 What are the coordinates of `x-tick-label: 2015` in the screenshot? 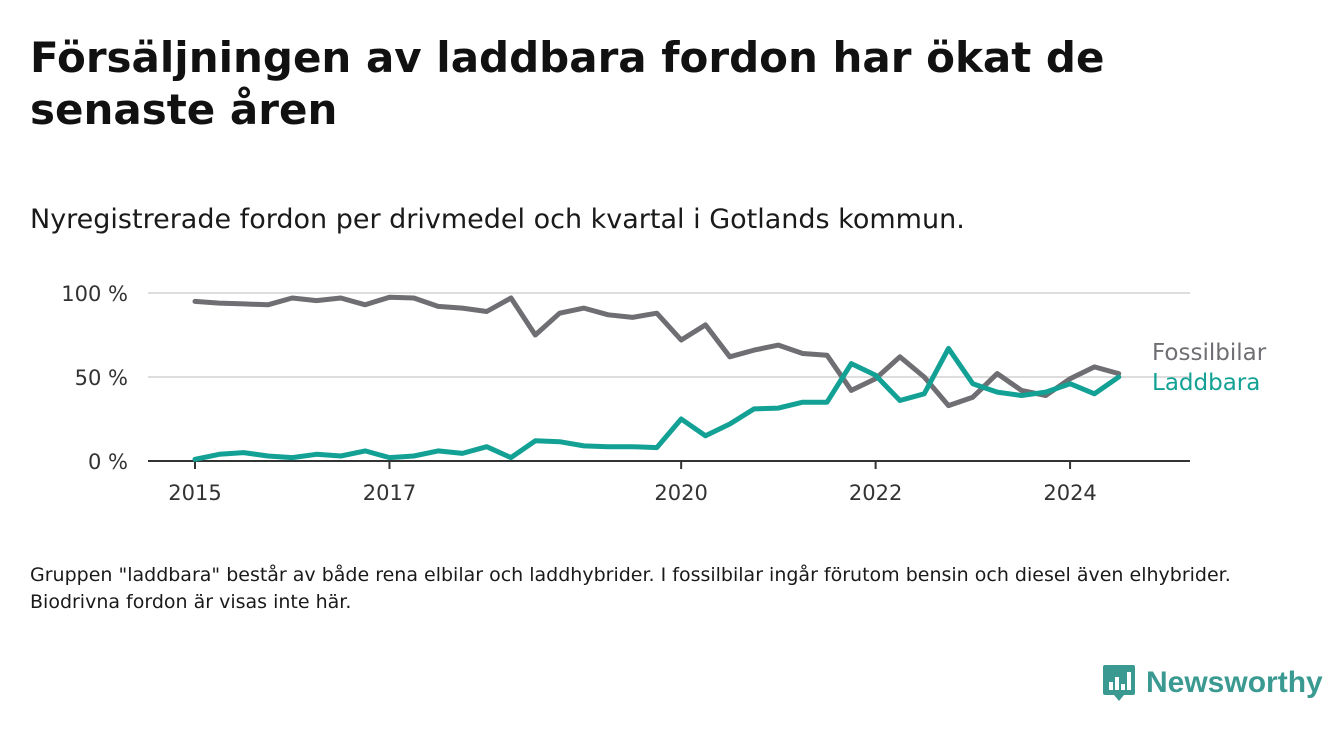 It's located at (194, 493).